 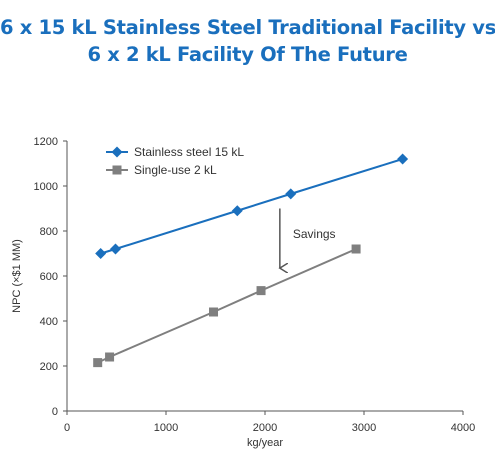 I want to click on x-tick-label: 0, so click(x=67, y=428).